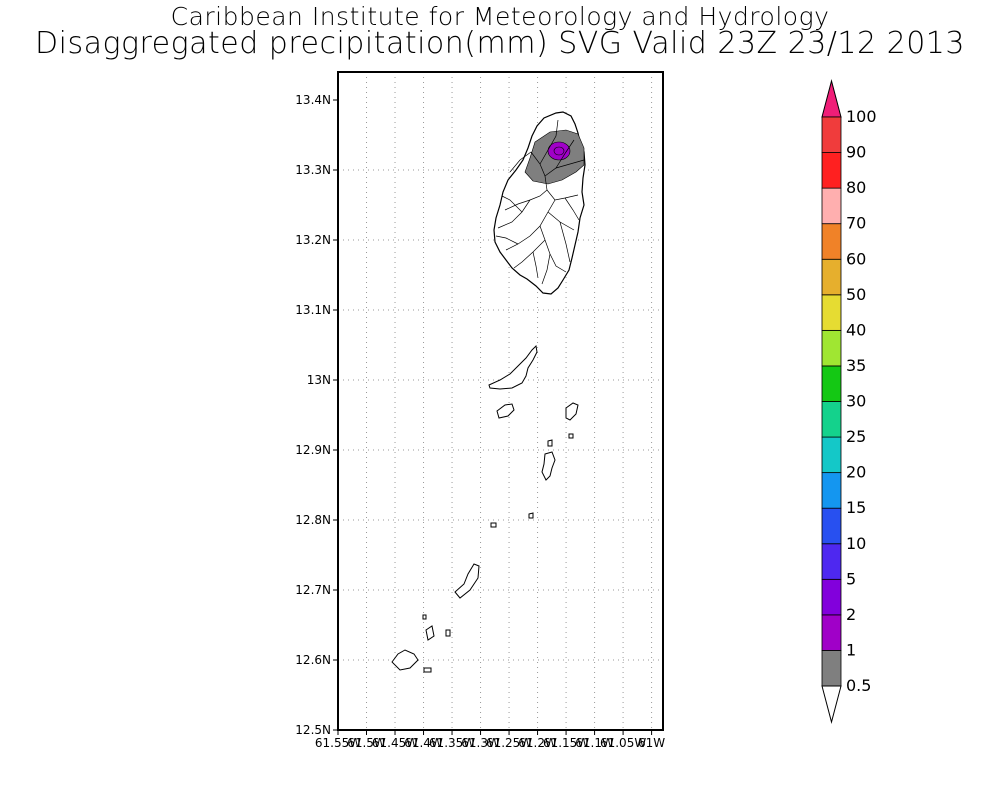  Describe the element at coordinates (313, 590) in the screenshot. I see `lat-tick-label: 12.7N` at that location.